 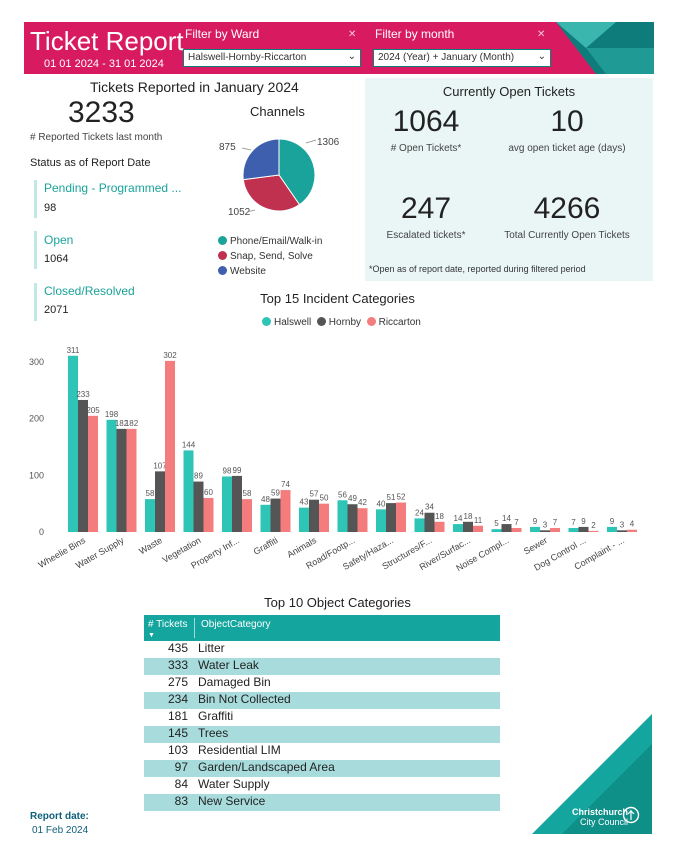 I want to click on data-label: 42, so click(x=362, y=502).